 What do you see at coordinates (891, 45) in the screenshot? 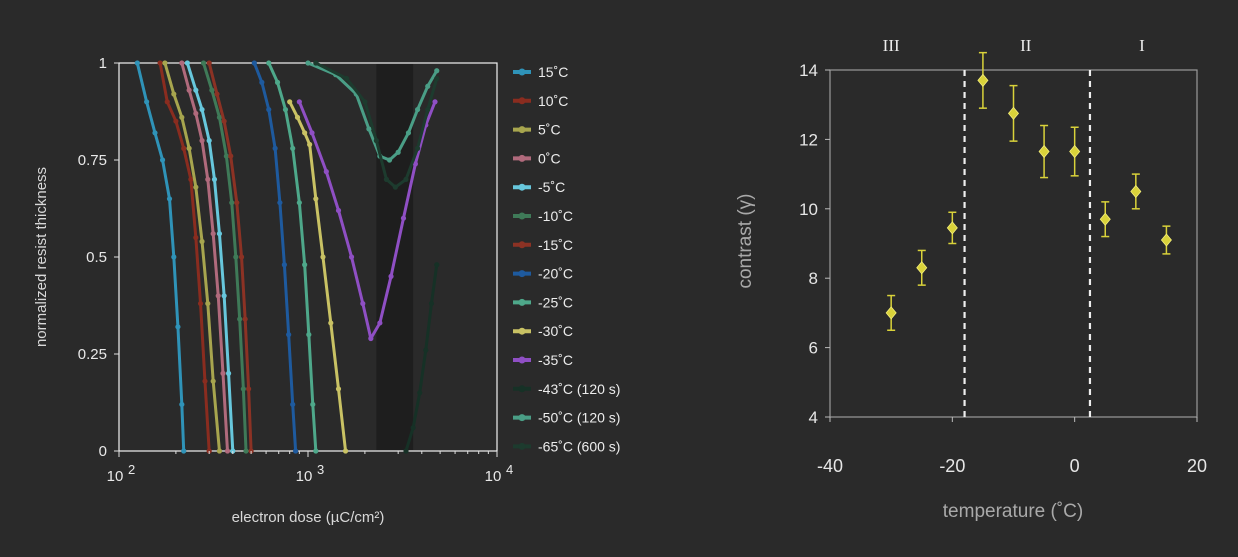
I see `region-label: III` at bounding box center [891, 45].